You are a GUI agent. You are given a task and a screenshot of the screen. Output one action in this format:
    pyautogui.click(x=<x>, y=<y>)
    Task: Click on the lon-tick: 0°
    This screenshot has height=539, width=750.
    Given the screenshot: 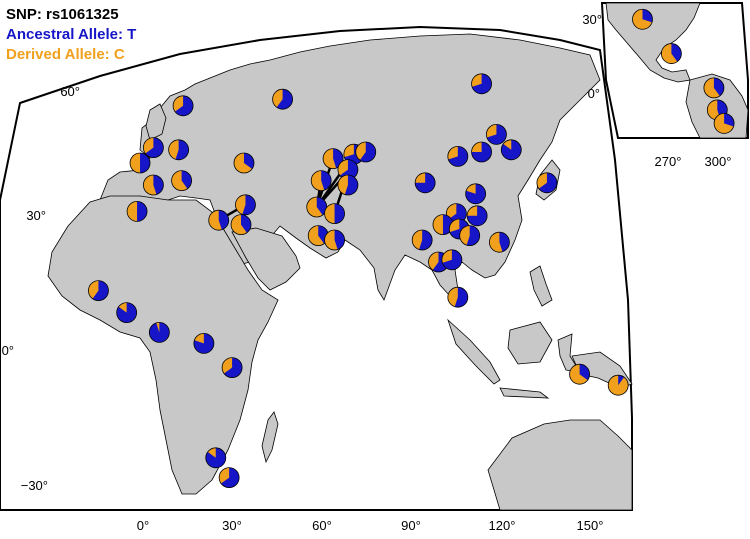 What is the action you would take?
    pyautogui.click(x=143, y=525)
    